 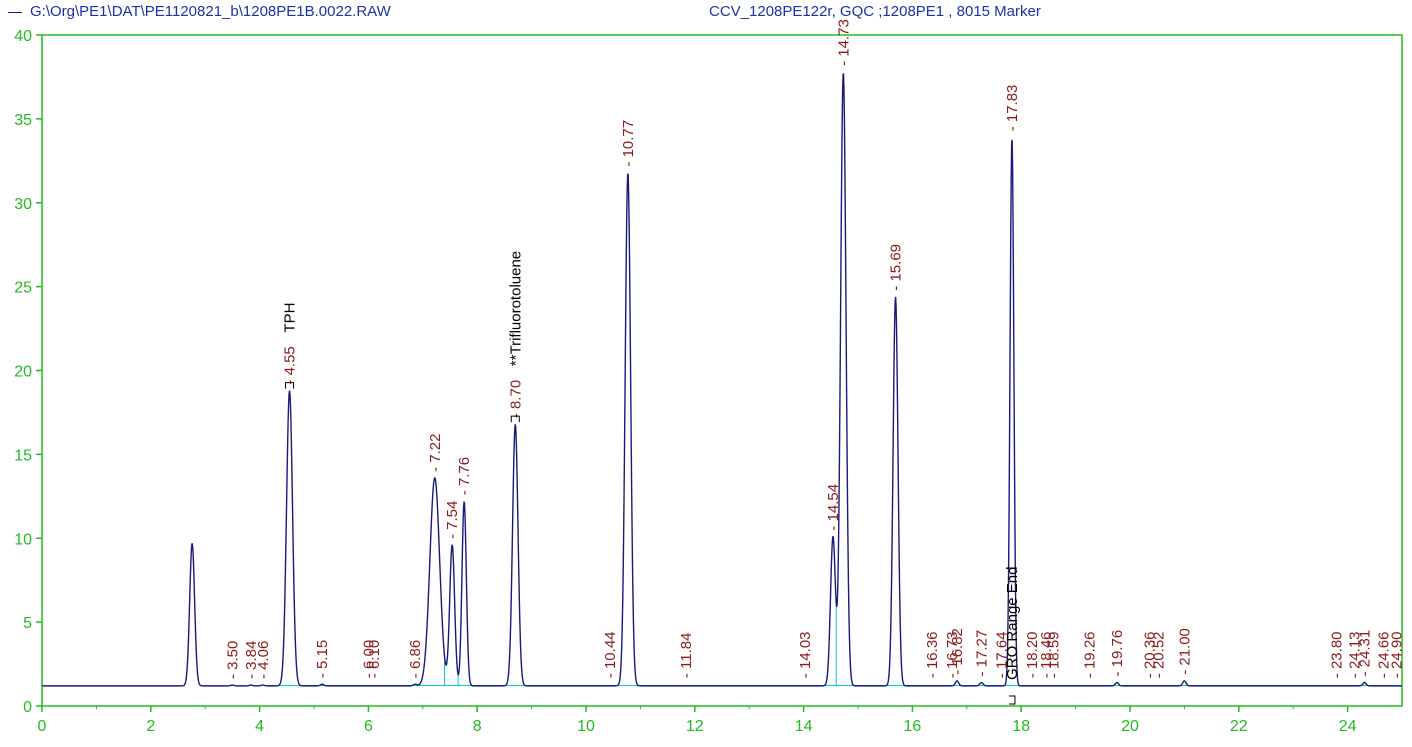 I want to click on retention-time-label: - 8.70, so click(x=515, y=399).